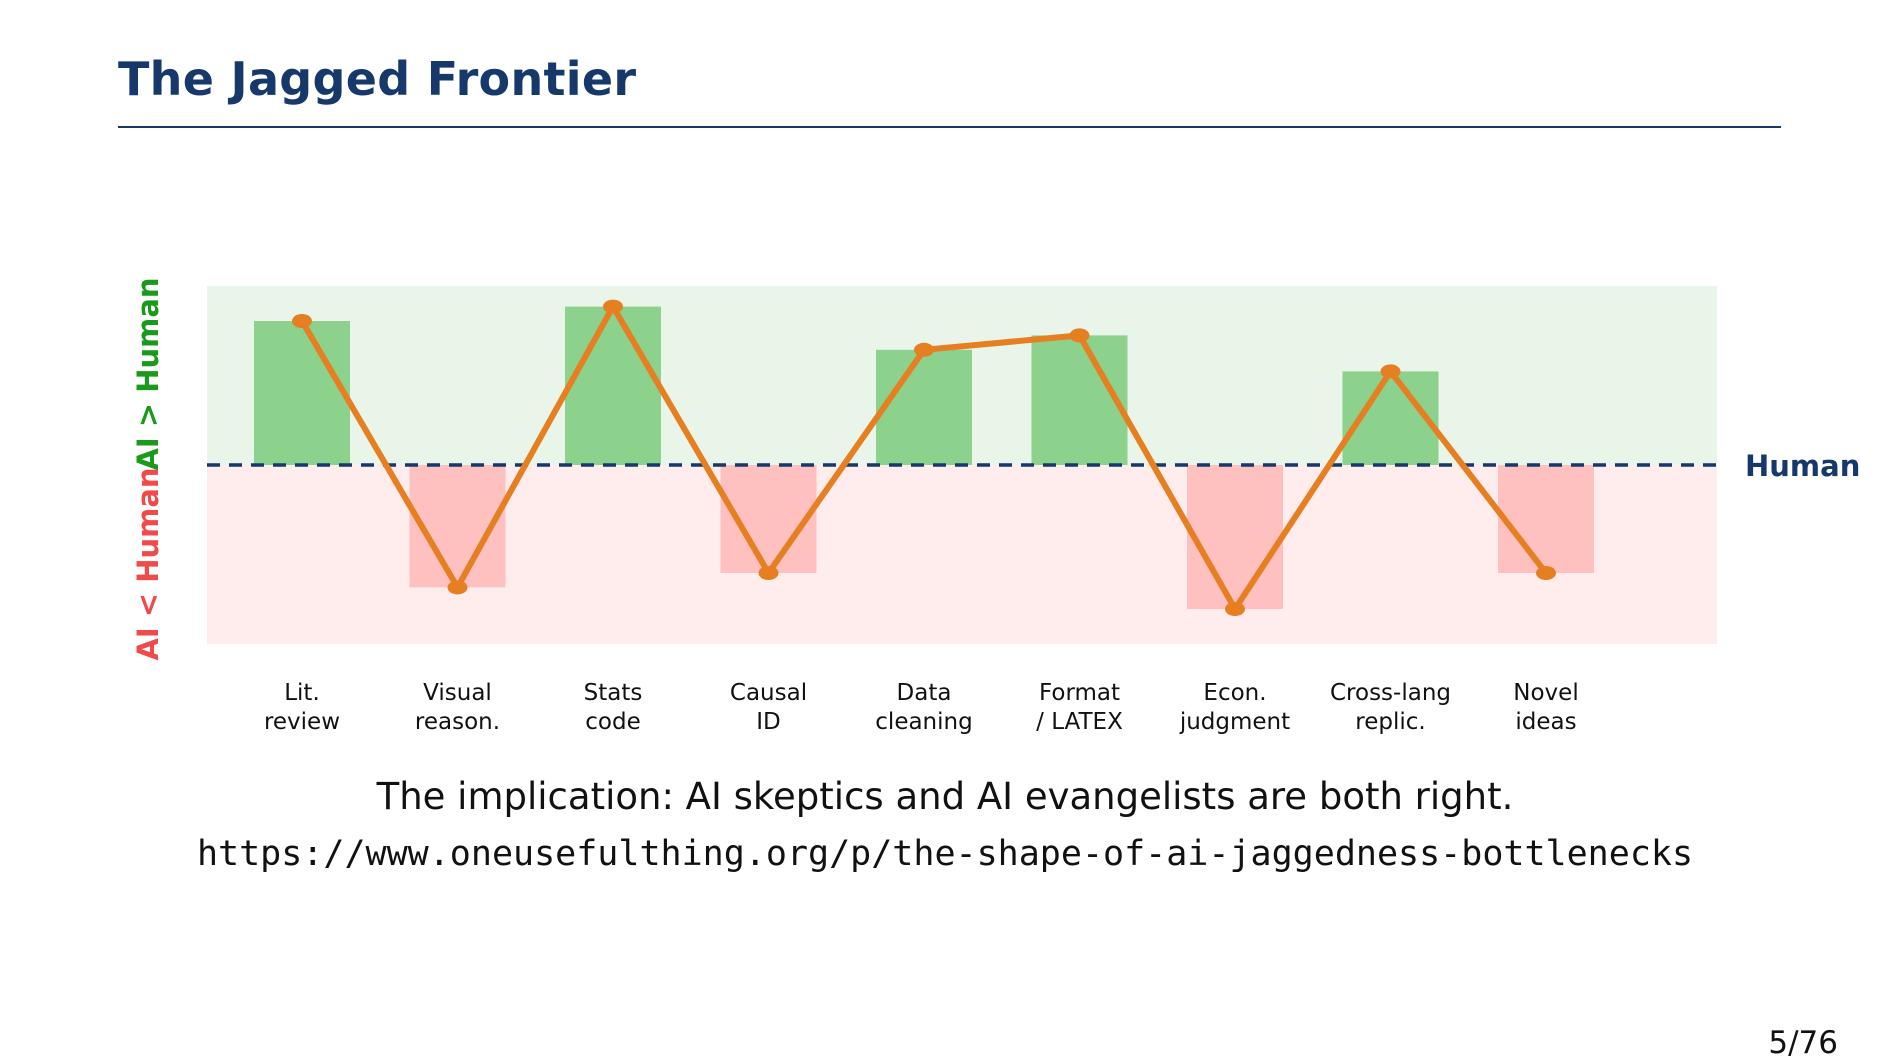 This screenshot has width=1890, height=1063. I want to click on x-tick-label-6-1: judgment, so click(1234, 722).